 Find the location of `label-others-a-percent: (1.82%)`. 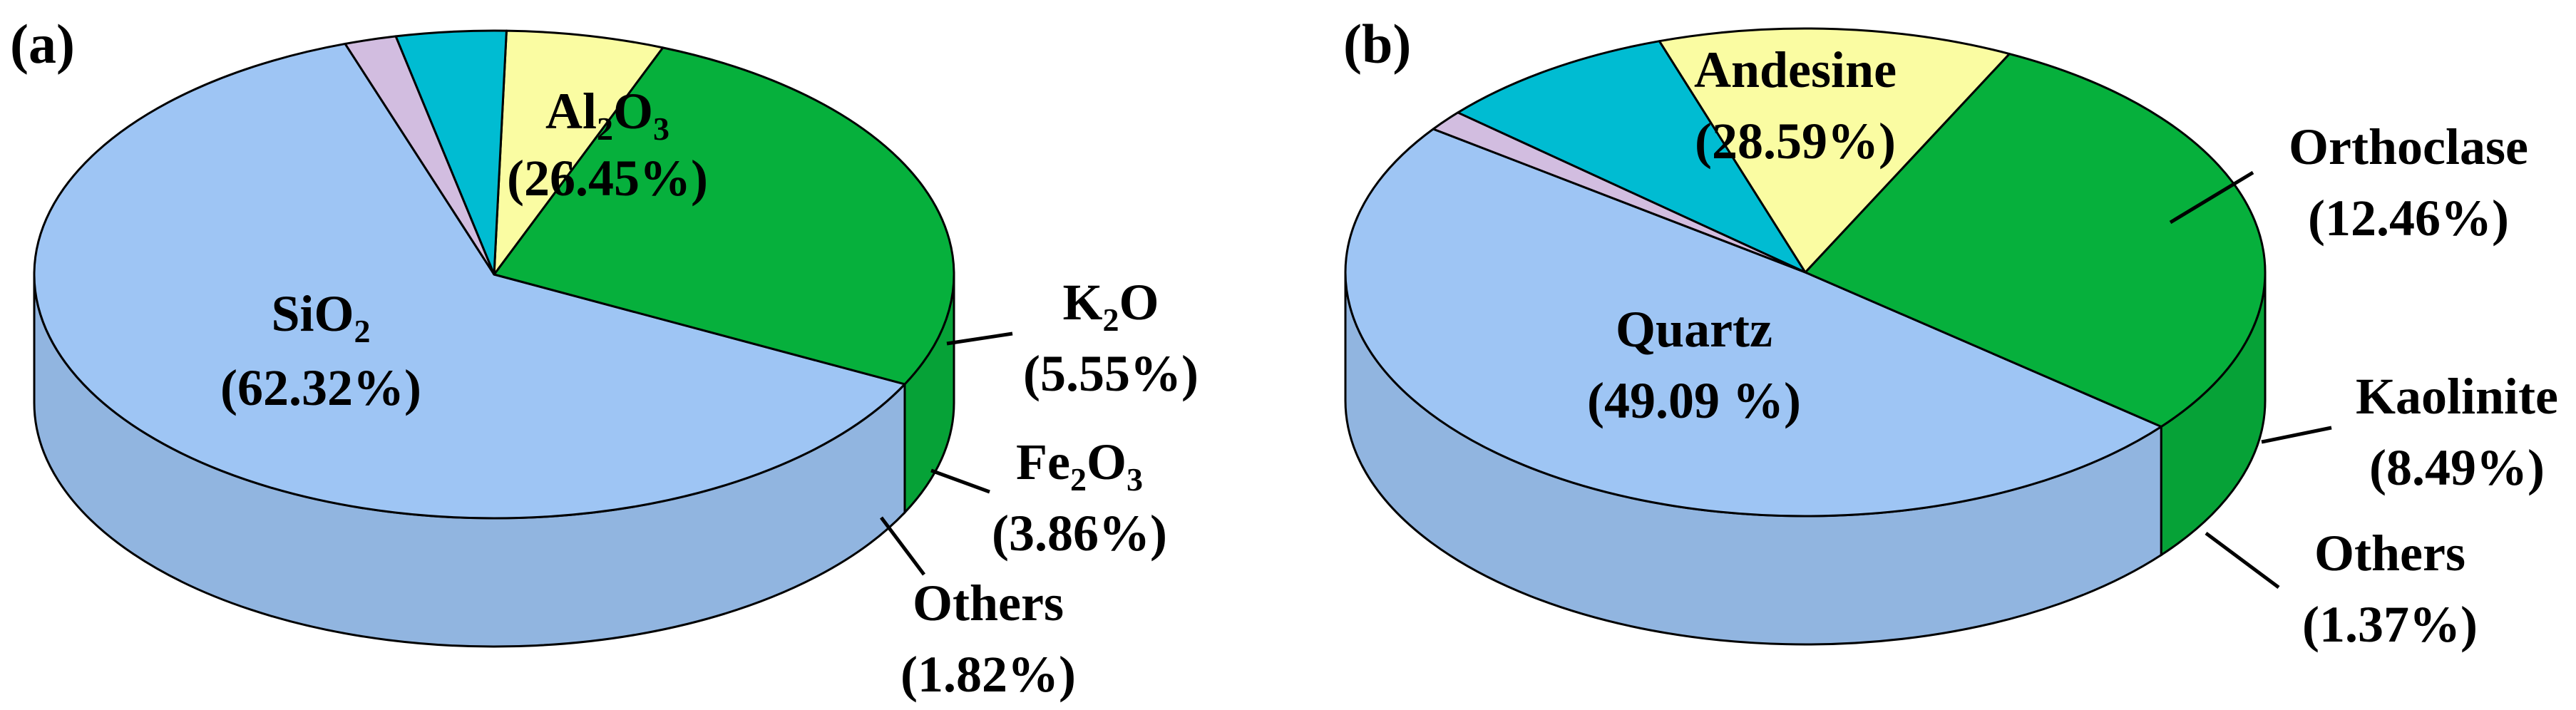

label-others-a-percent: (1.82%) is located at coordinates (988, 674).